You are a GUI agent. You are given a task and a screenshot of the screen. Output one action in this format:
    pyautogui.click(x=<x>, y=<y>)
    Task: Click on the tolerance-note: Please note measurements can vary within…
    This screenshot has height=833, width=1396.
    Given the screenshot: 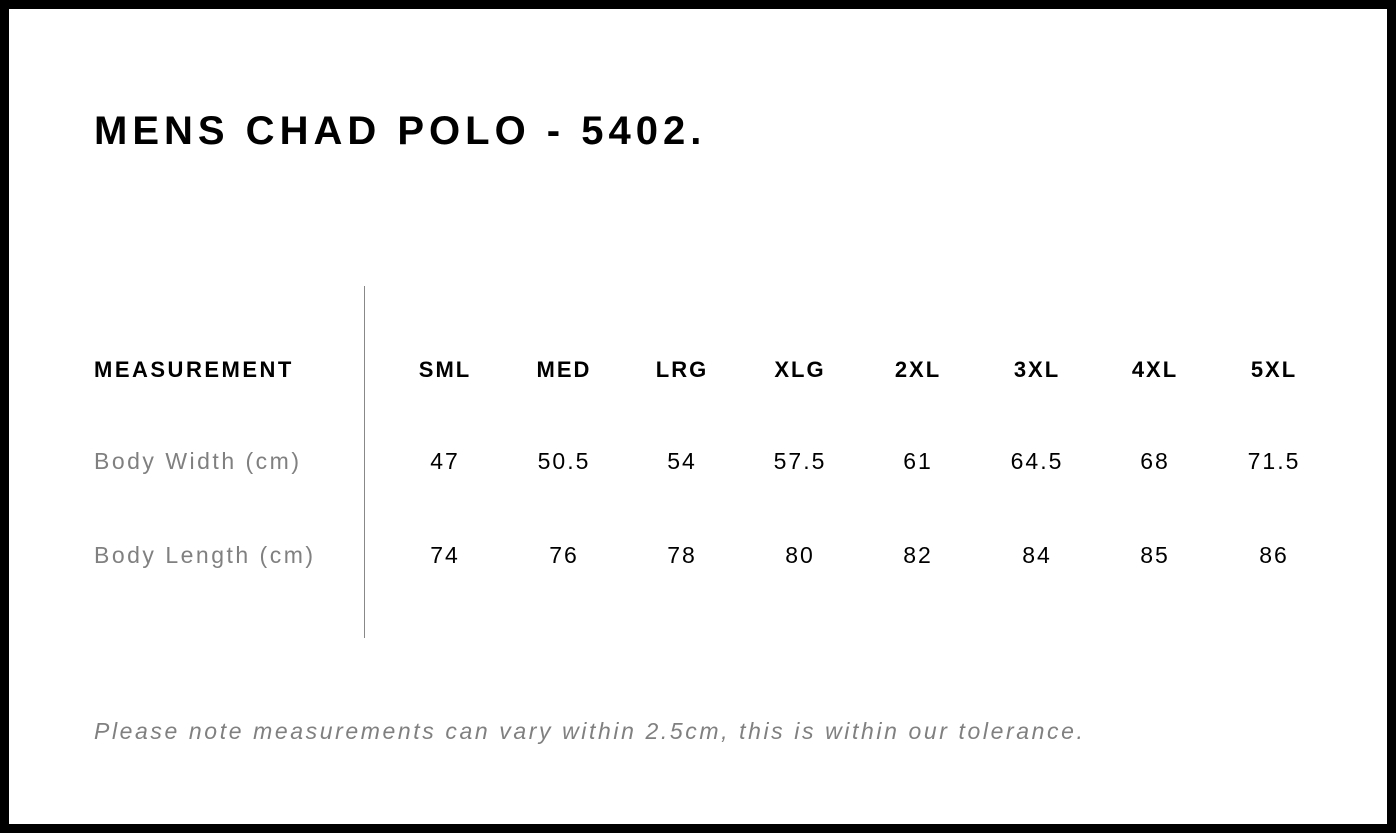 What is the action you would take?
    pyautogui.click(x=590, y=731)
    